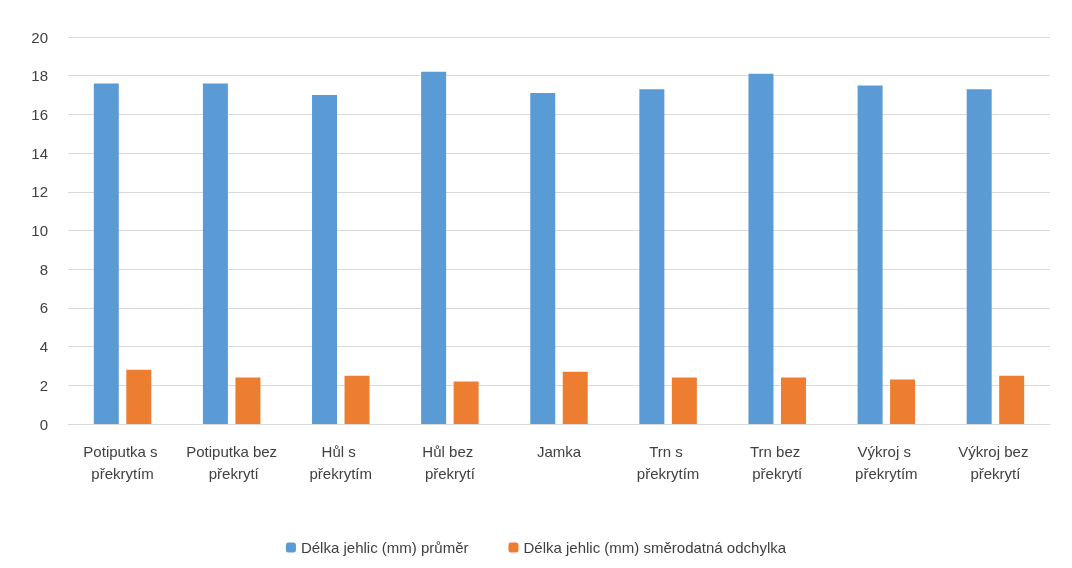  I want to click on x-tick-label: Trn s překrytím, so click(668, 462).